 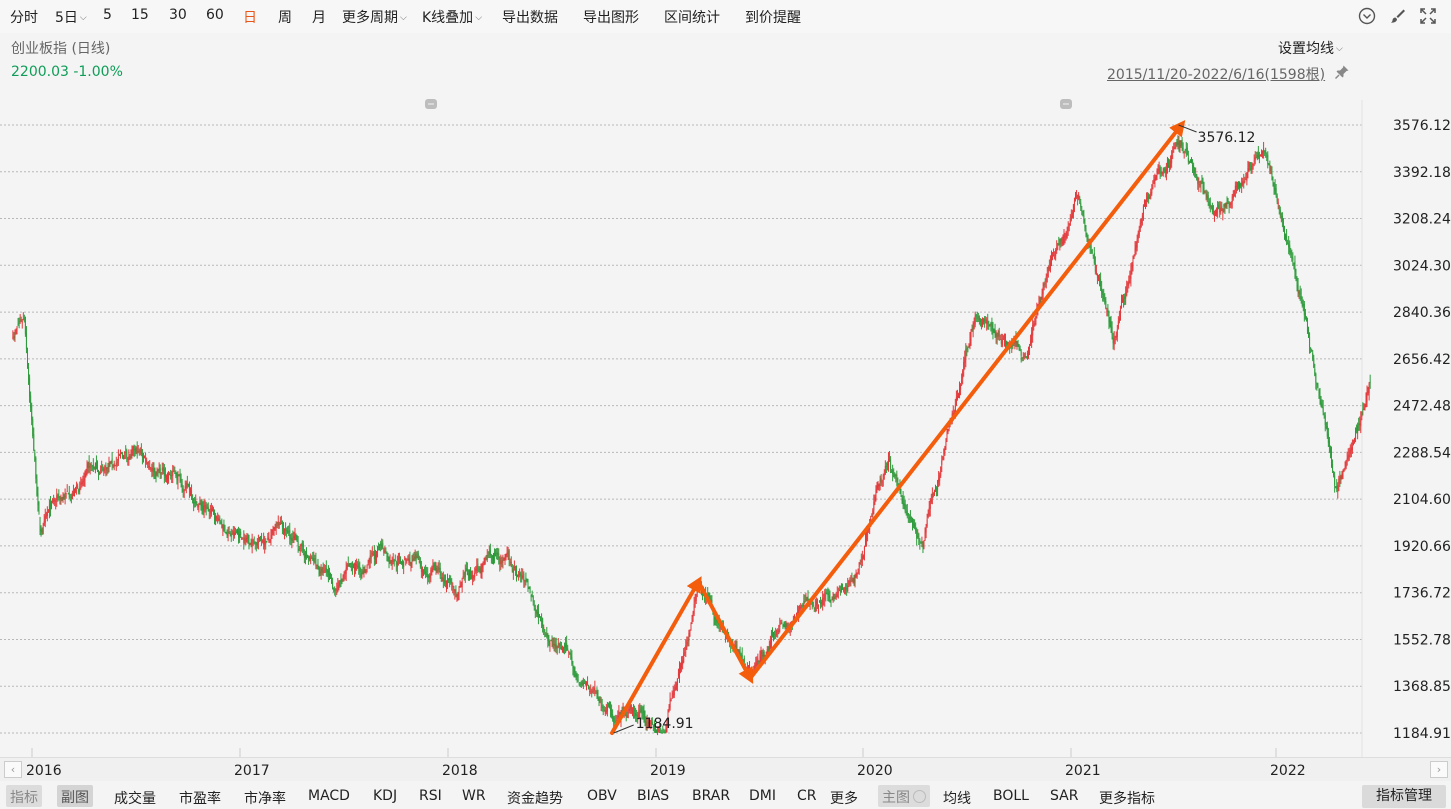 What do you see at coordinates (1216, 75) in the screenshot?
I see `date-range-label: 2015/11/20-2022/6/16(1598根)` at bounding box center [1216, 75].